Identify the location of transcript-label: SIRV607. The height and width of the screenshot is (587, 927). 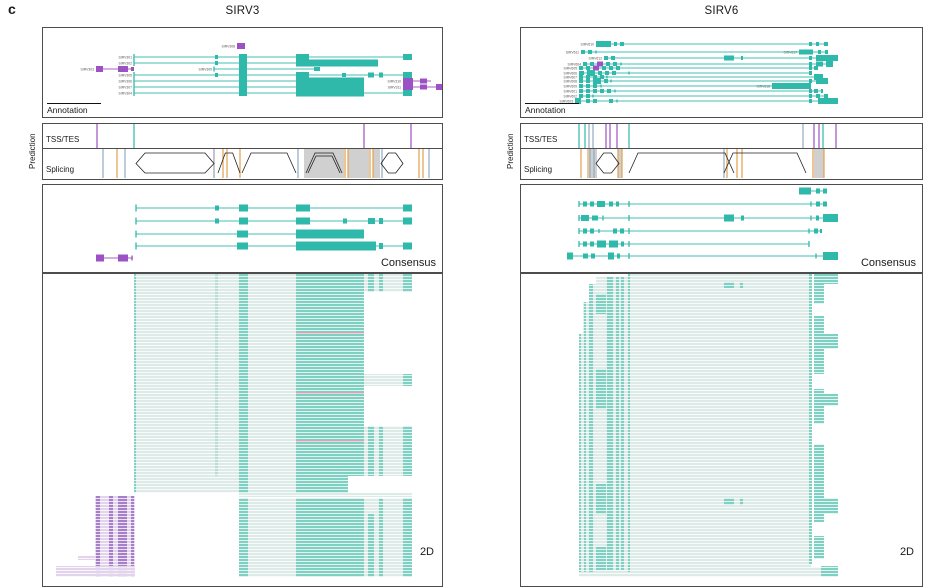
(570, 77).